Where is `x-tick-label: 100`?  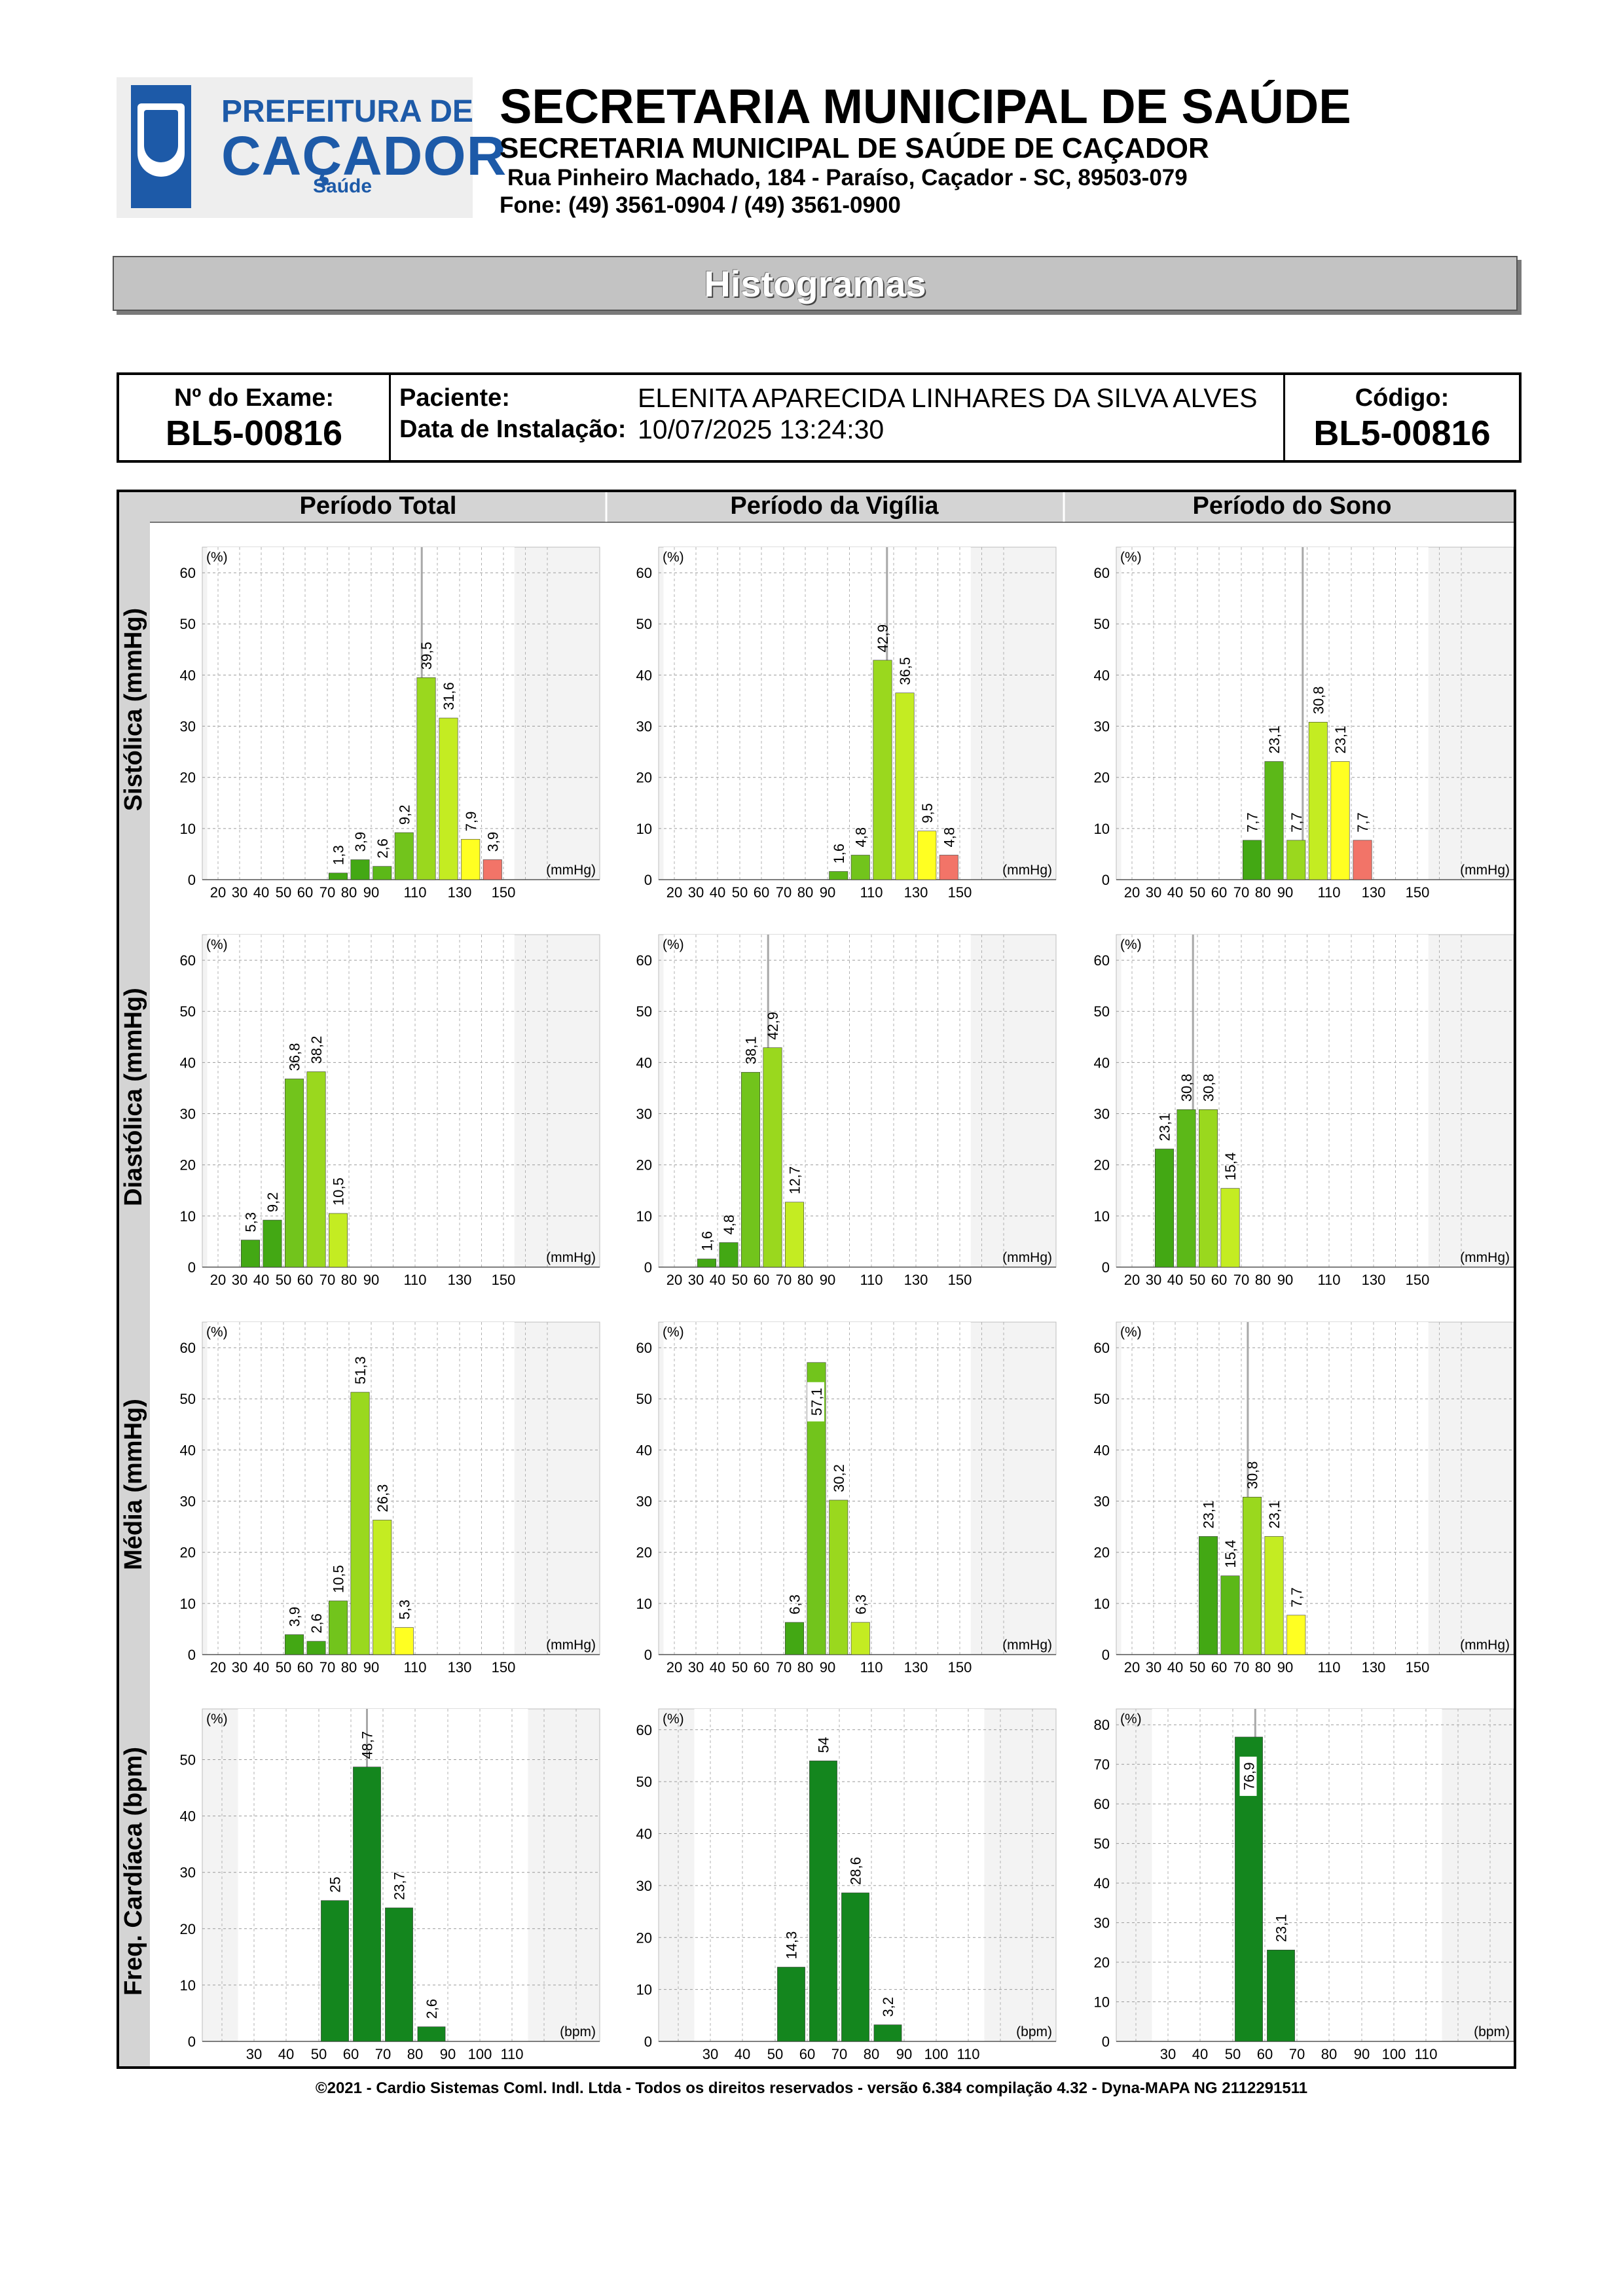
x-tick-label: 100 is located at coordinates (936, 2054).